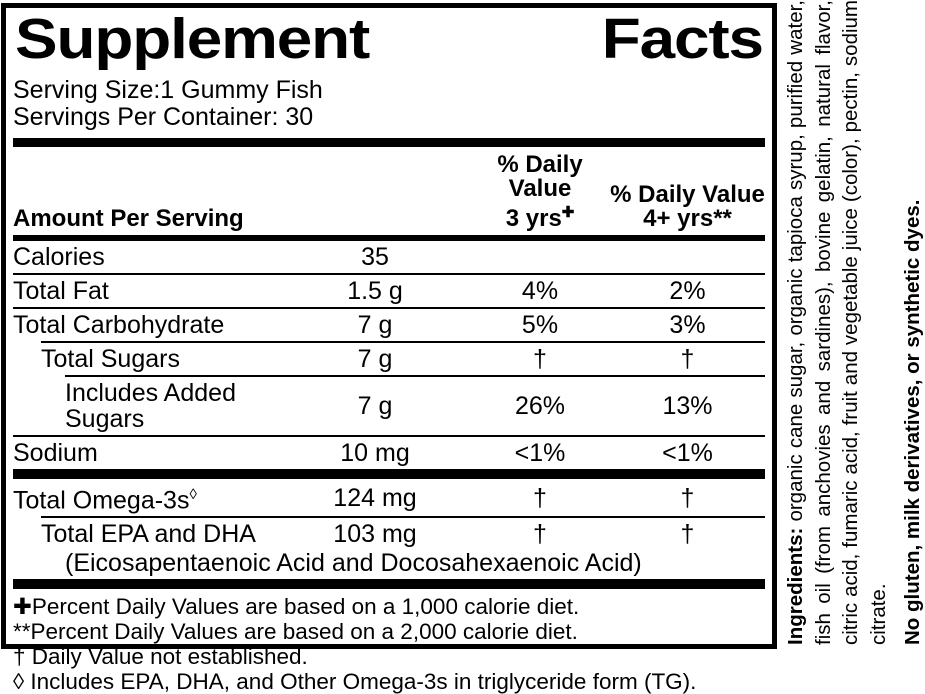 Image resolution: width=925 pixels, height=694 pixels. What do you see at coordinates (540, 291) in the screenshot?
I see `daily-value-3yrs: 4%` at bounding box center [540, 291].